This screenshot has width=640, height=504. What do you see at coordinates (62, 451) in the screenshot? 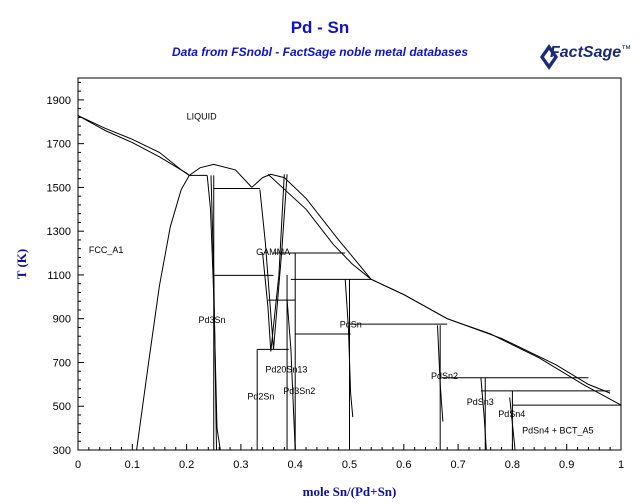
I see `y-tick-label: 300` at bounding box center [62, 451].